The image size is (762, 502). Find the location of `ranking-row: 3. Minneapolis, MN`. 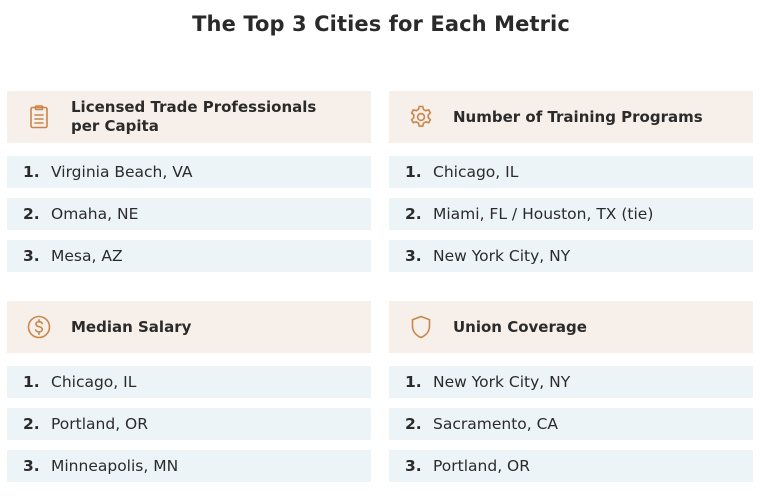

ranking-row: 3. Minneapolis, MN is located at coordinates (189, 466).